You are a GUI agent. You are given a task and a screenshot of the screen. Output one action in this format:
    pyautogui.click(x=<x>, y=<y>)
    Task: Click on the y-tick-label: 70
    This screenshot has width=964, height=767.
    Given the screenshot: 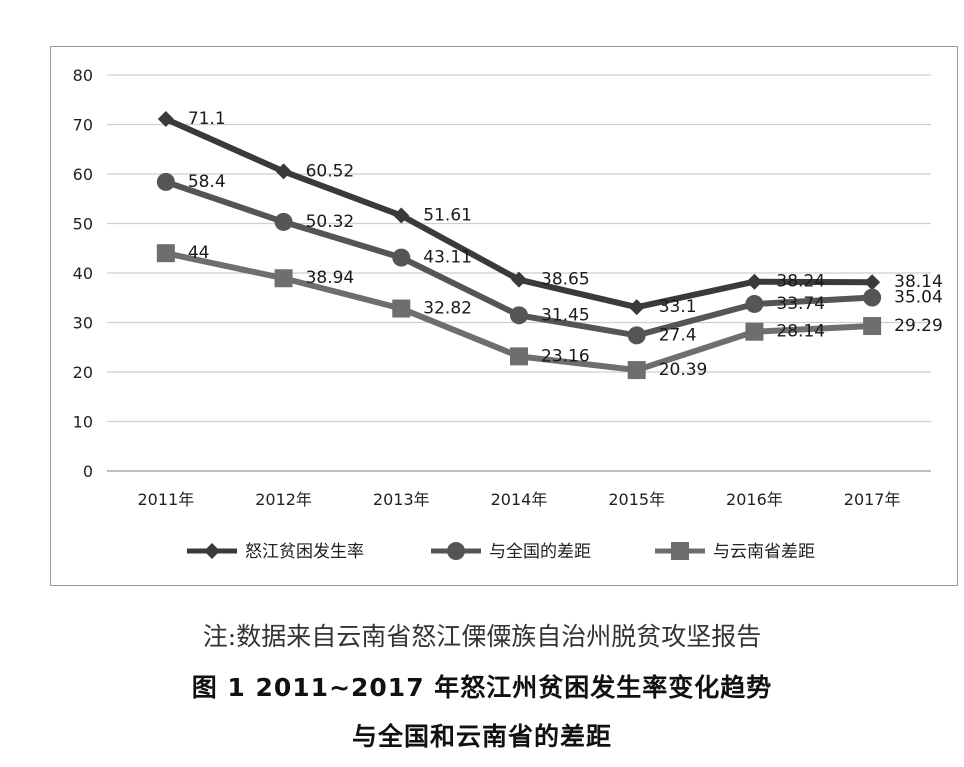 What is the action you would take?
    pyautogui.click(x=83, y=125)
    